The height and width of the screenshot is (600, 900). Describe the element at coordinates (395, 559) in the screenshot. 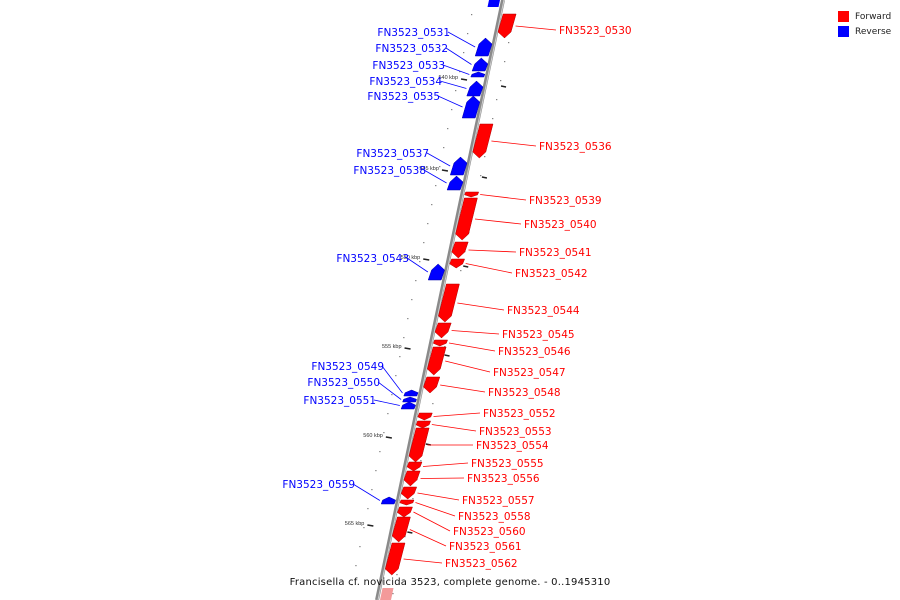

I see `gene-fn3523-0562-feature` at that location.